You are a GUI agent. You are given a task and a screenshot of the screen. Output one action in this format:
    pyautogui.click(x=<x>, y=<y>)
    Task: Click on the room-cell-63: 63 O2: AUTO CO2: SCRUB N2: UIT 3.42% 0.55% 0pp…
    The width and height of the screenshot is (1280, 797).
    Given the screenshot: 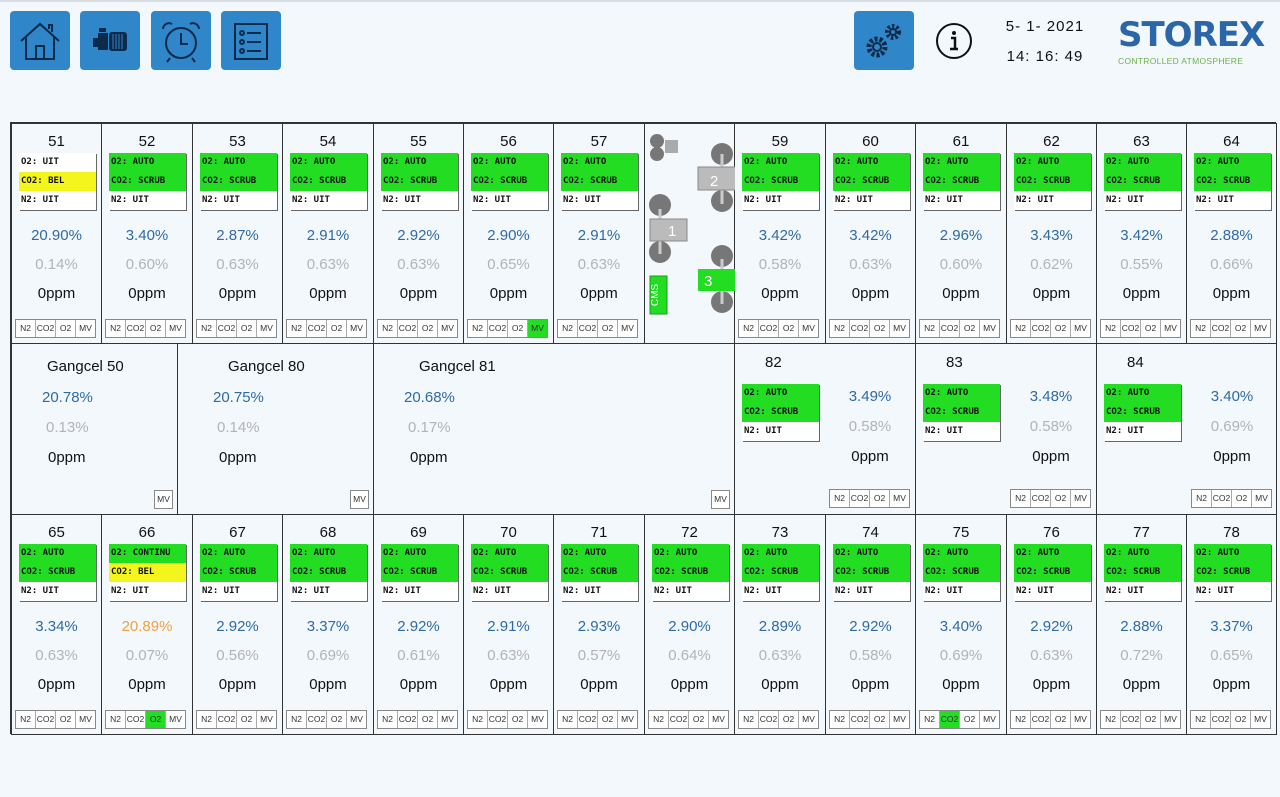 What is the action you would take?
    pyautogui.click(x=1141, y=233)
    